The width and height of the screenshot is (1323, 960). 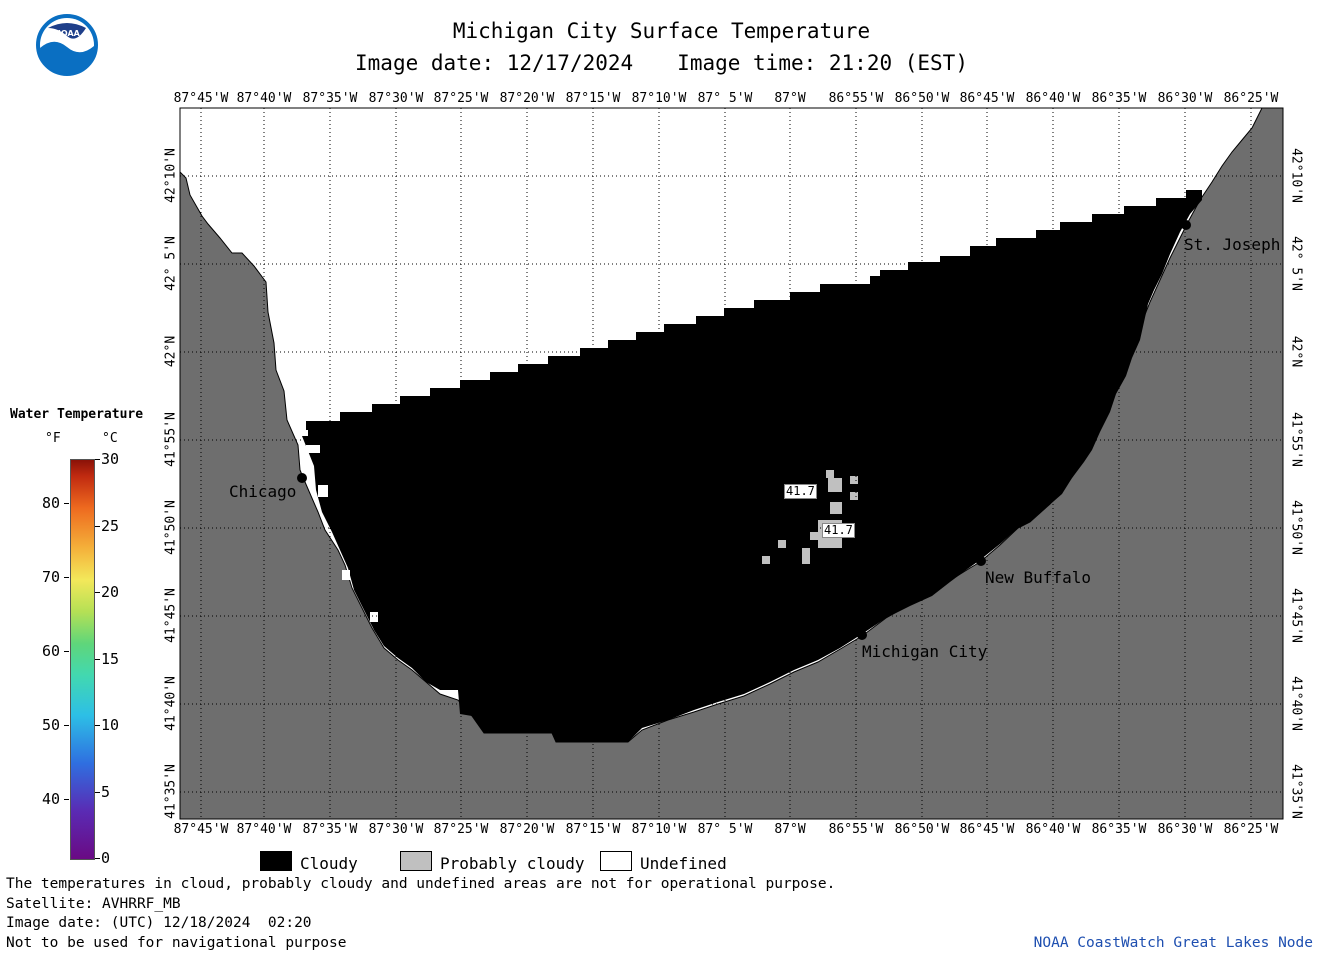 I want to click on right-latitude-label: 42° 5'N, so click(x=1296, y=263).